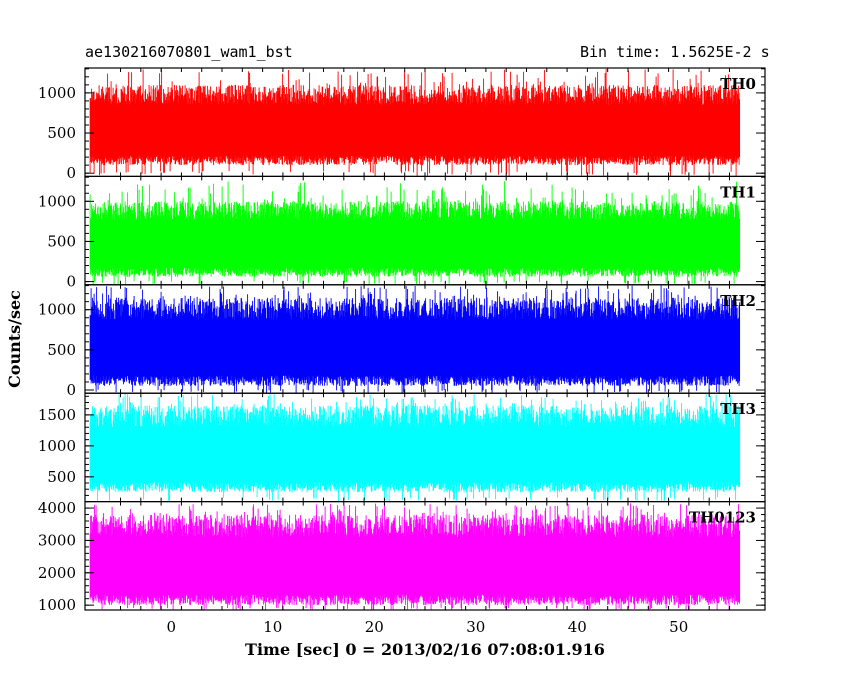 This screenshot has width=850, height=685. Describe the element at coordinates (577, 627) in the screenshot. I see `x-tick-label: 40` at that location.